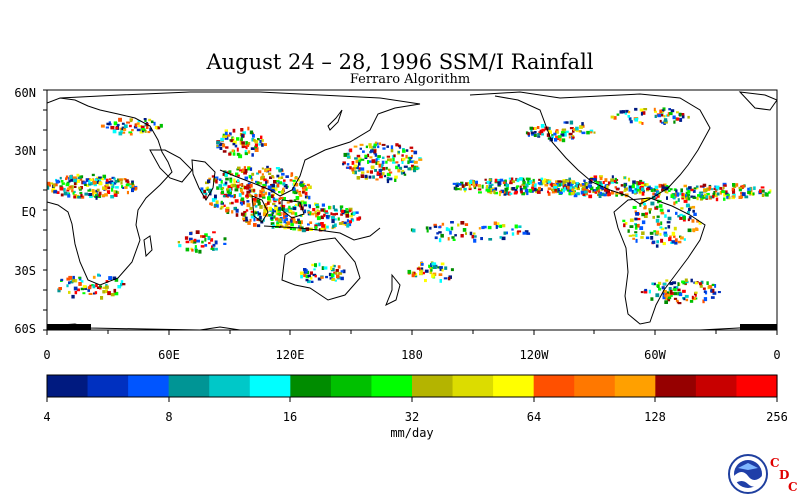  Describe the element at coordinates (45, 210) in the screenshot. I see `lat-ticks` at that location.